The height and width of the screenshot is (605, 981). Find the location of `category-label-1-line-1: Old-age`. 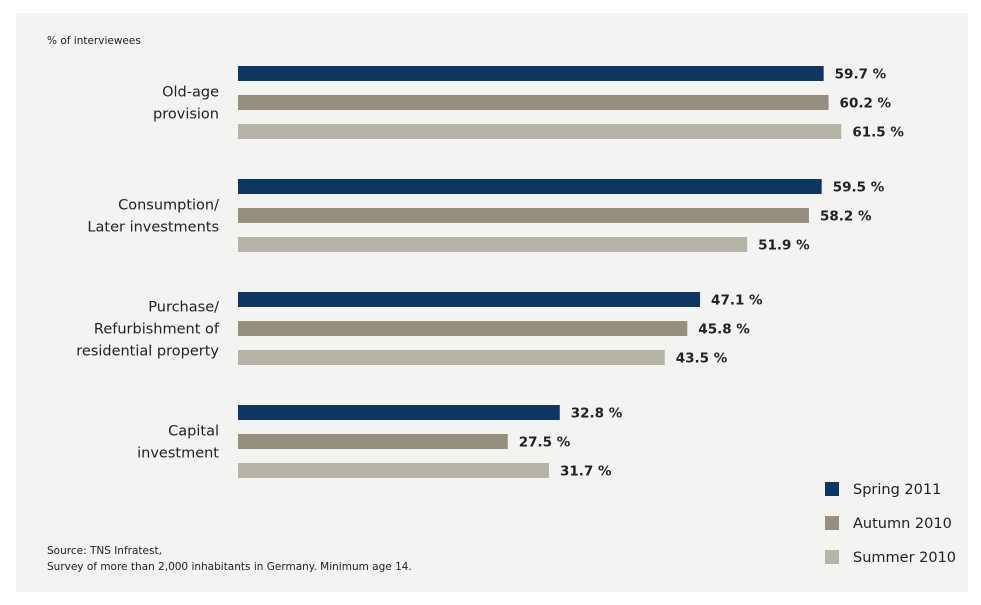

category-label-1-line-1: Old-age is located at coordinates (190, 93).